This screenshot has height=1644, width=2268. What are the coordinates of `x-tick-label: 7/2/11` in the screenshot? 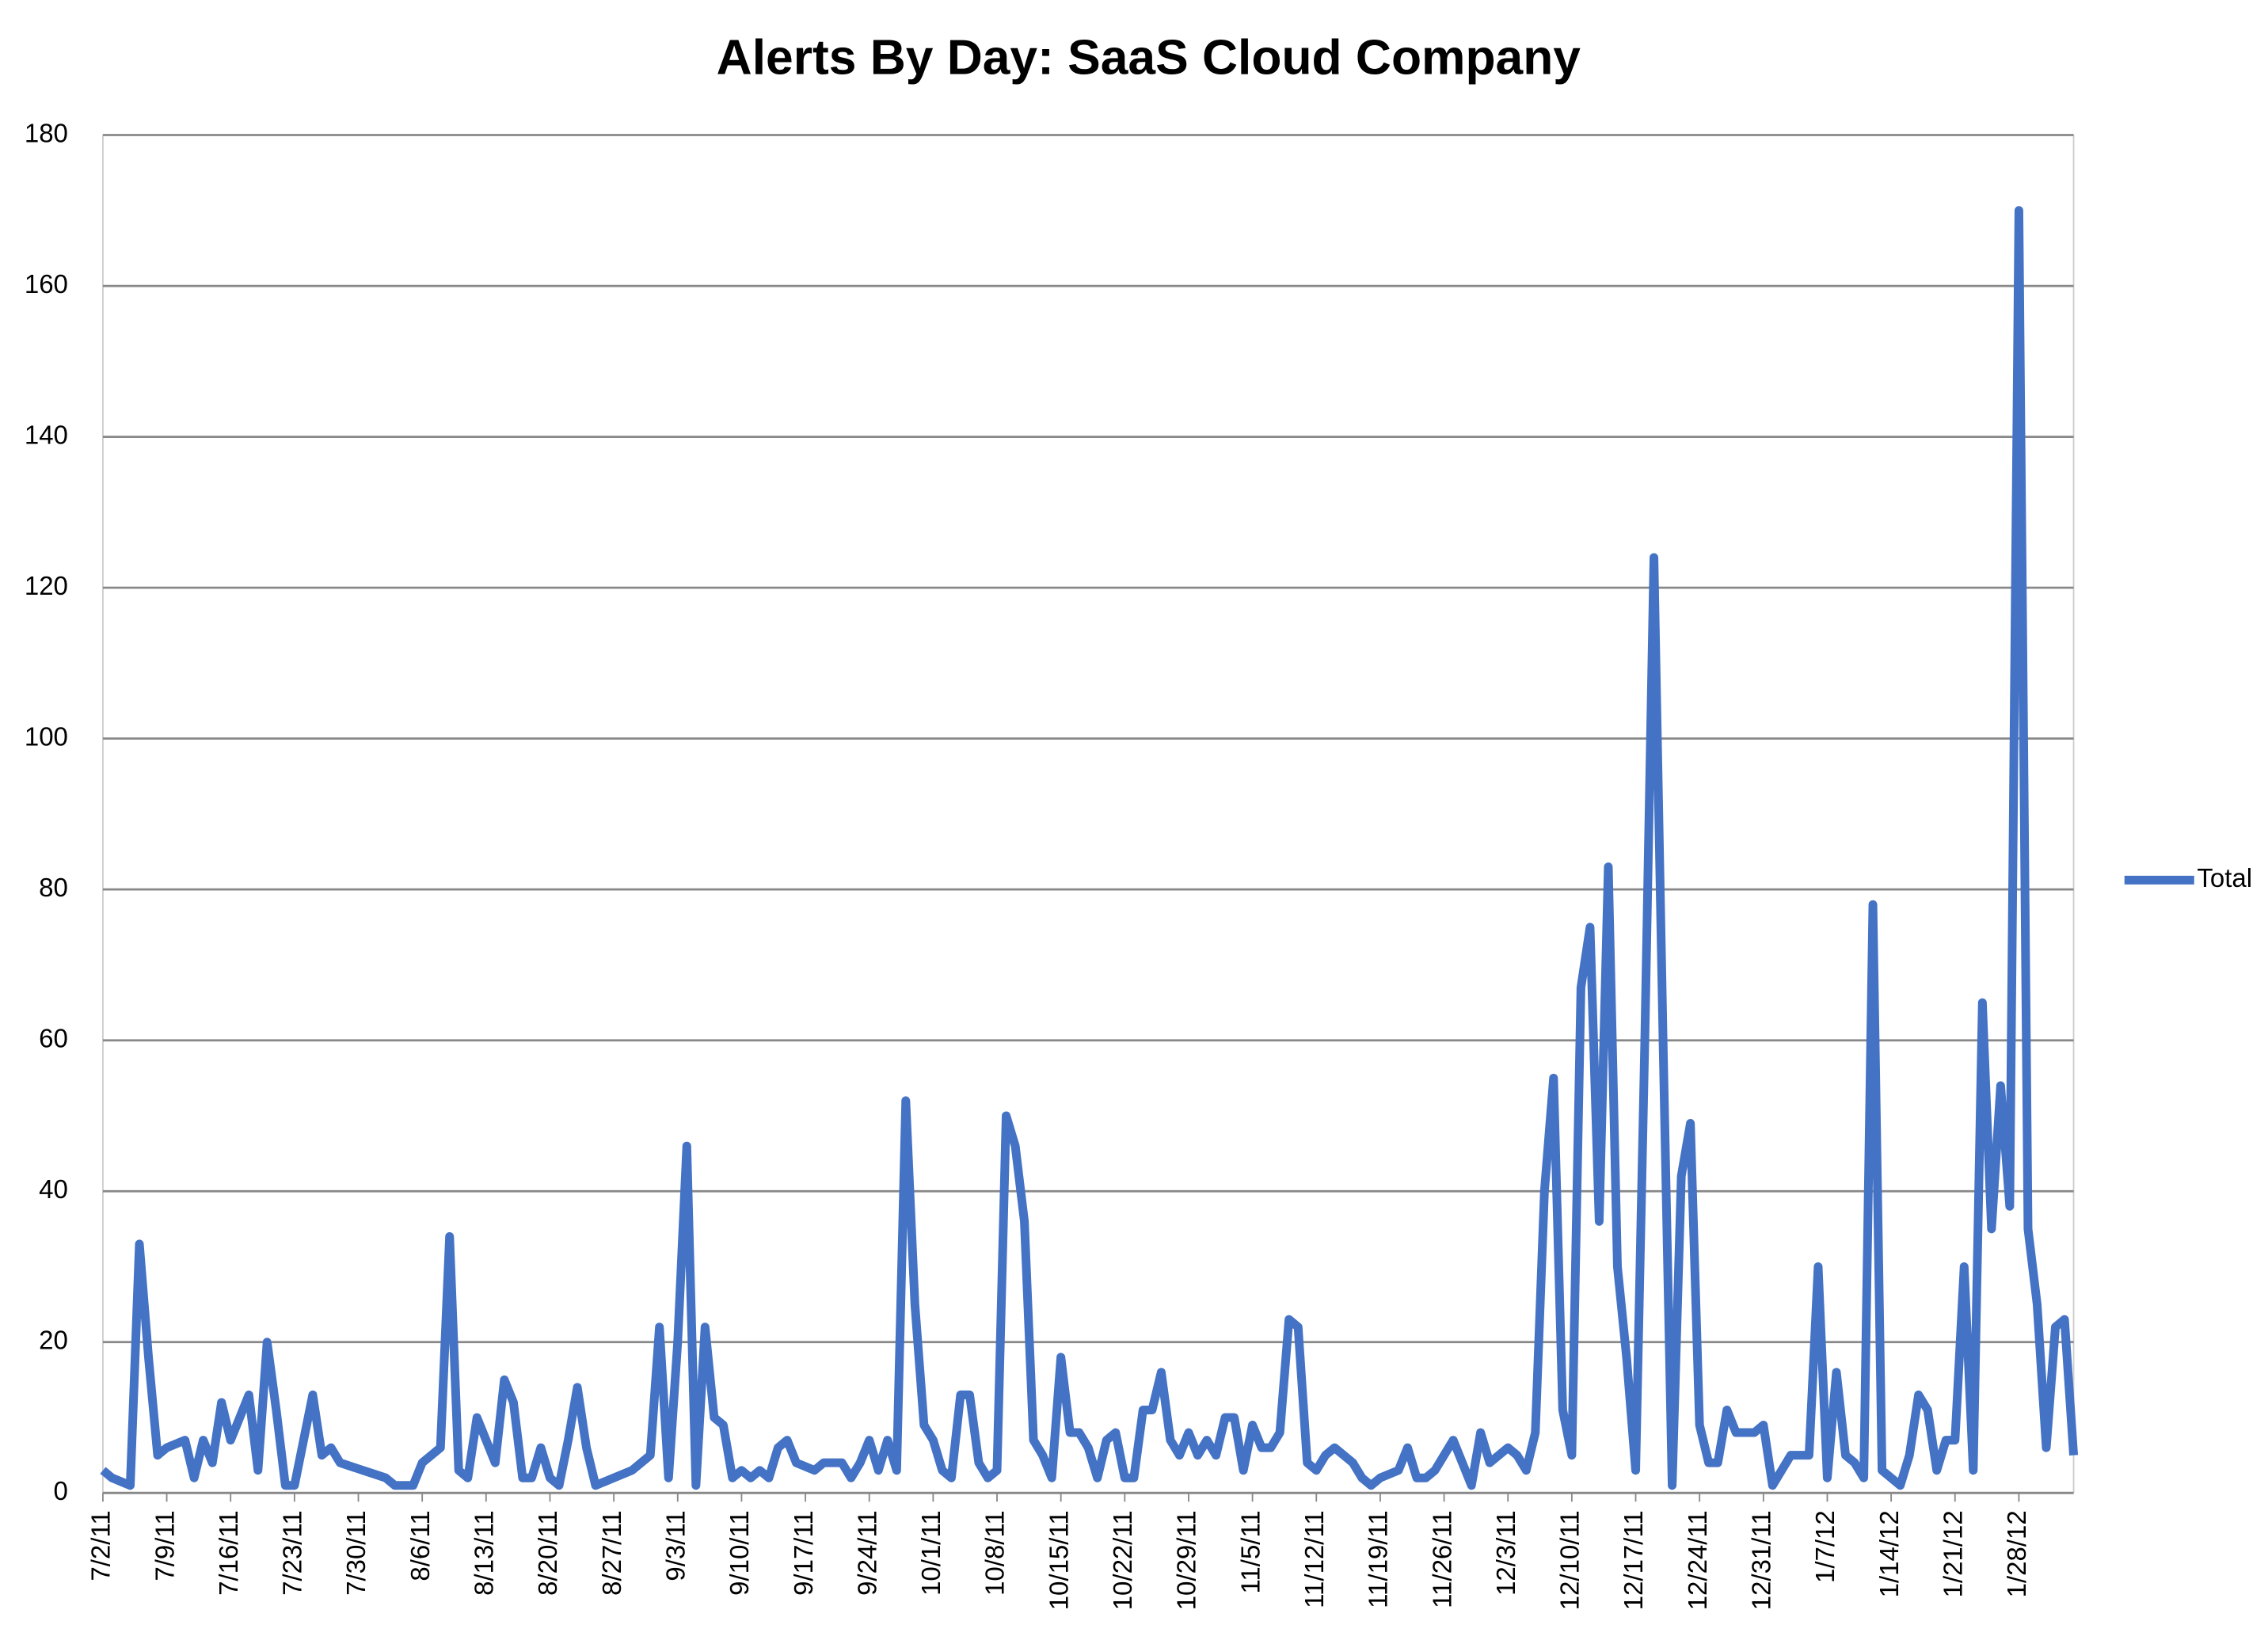 It's located at (101, 1545).